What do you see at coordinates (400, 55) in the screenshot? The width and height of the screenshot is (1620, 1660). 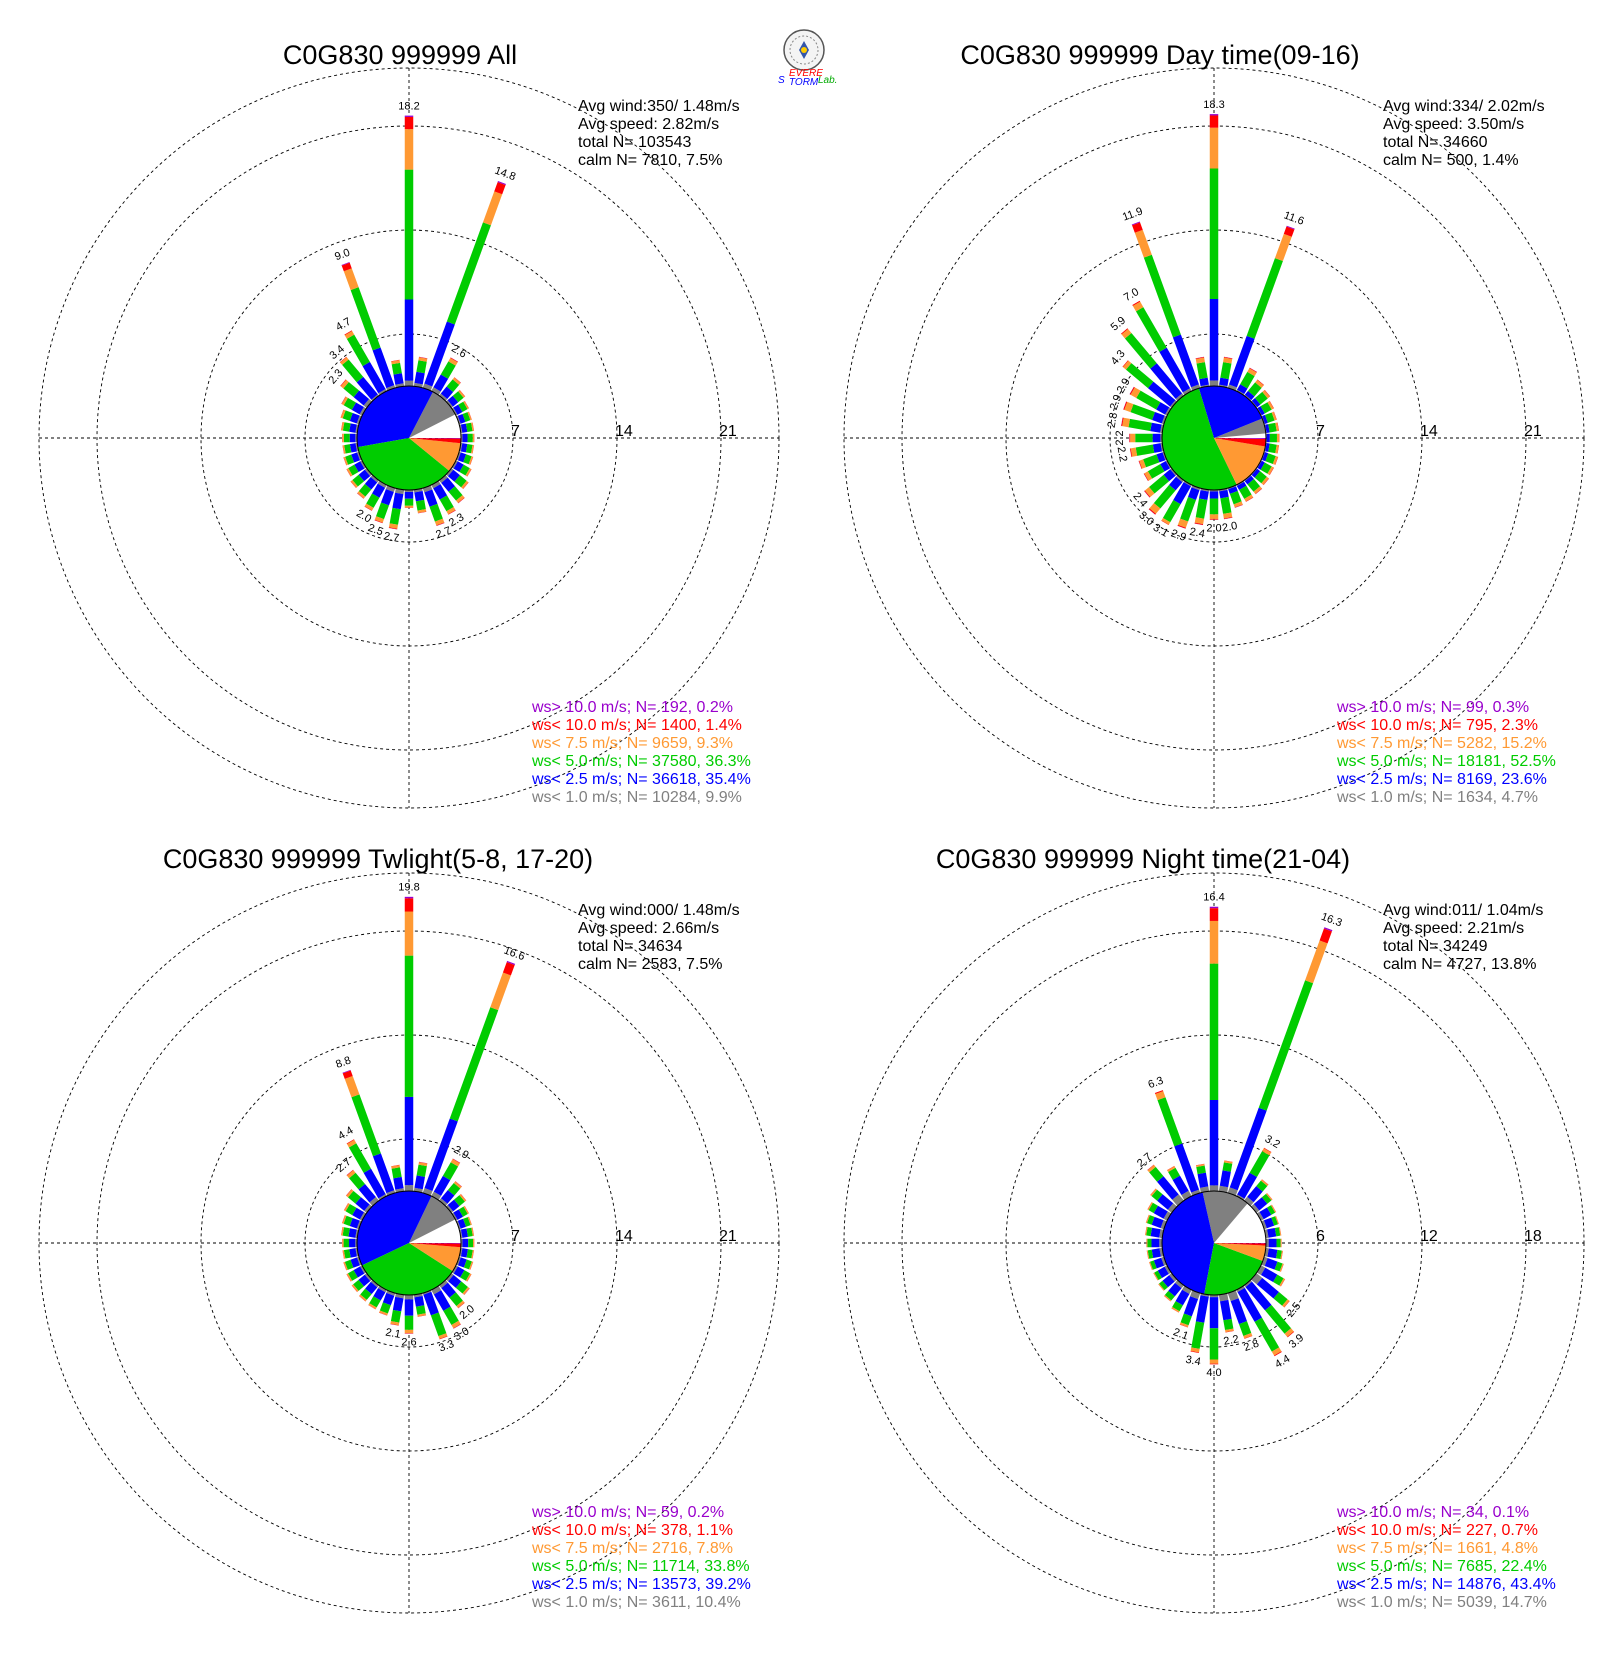 I see `chart-title: C0G830 999999 All` at bounding box center [400, 55].